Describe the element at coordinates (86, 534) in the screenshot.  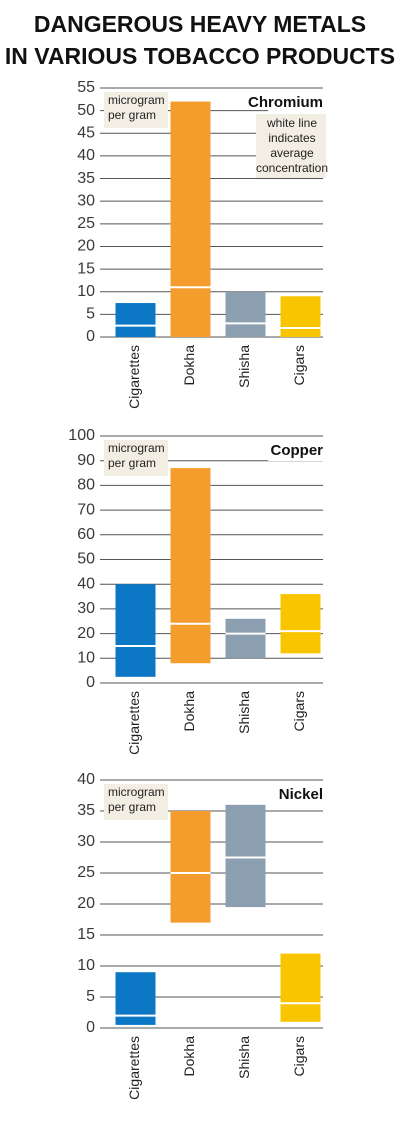
I see `y-tick-label: 60` at that location.